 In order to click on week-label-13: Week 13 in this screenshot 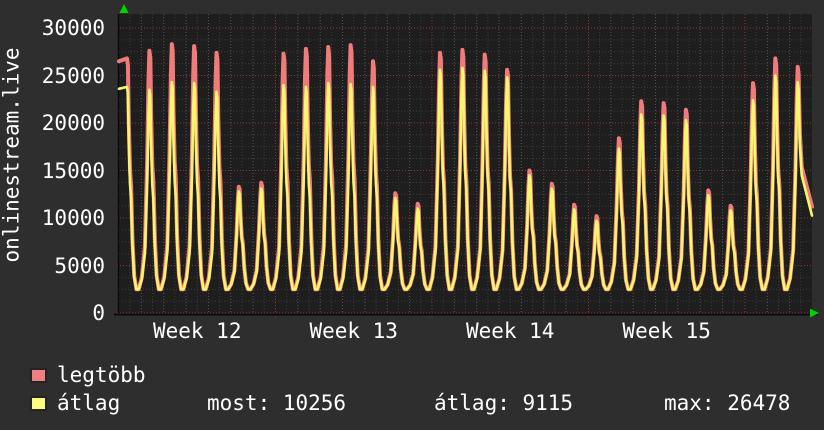, I will do `click(353, 331)`.